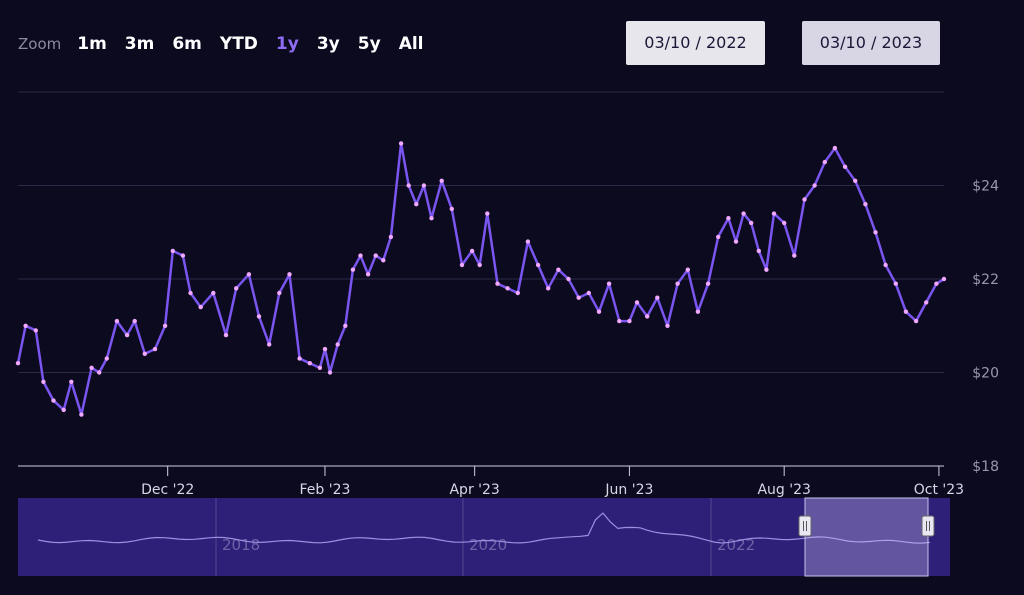  Describe the element at coordinates (695, 43) in the screenshot. I see `date-from-input: 03/10 / 2022` at that location.